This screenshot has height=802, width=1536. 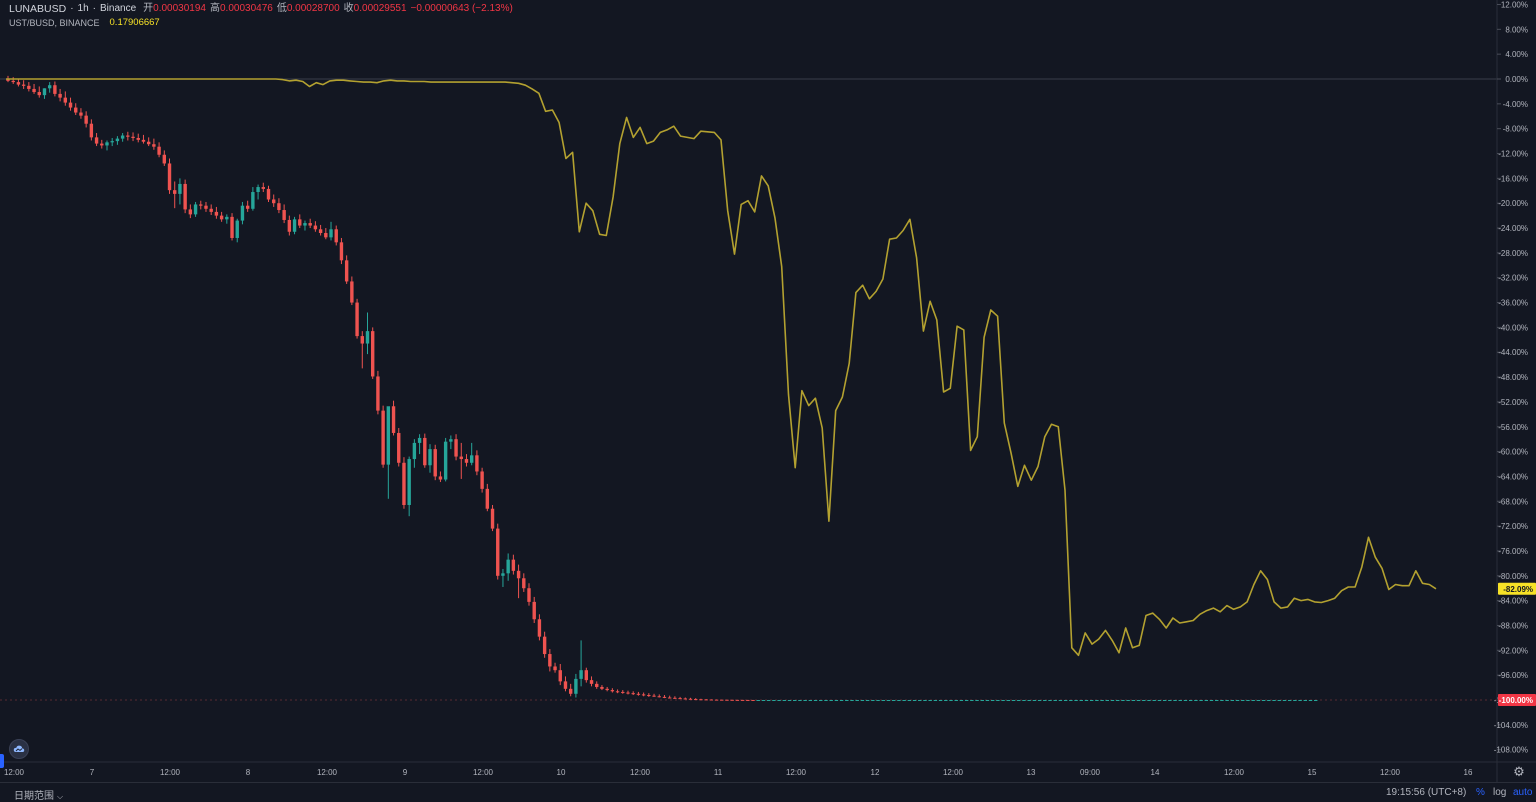 What do you see at coordinates (261, 23) in the screenshot?
I see `legend-compare-row: UST/BUSD, BINANCE 0.17906667` at bounding box center [261, 23].